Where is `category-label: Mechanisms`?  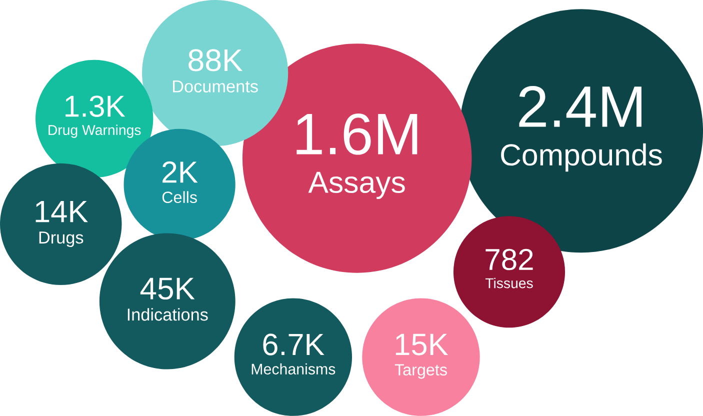
category-label: Mechanisms is located at coordinates (294, 369).